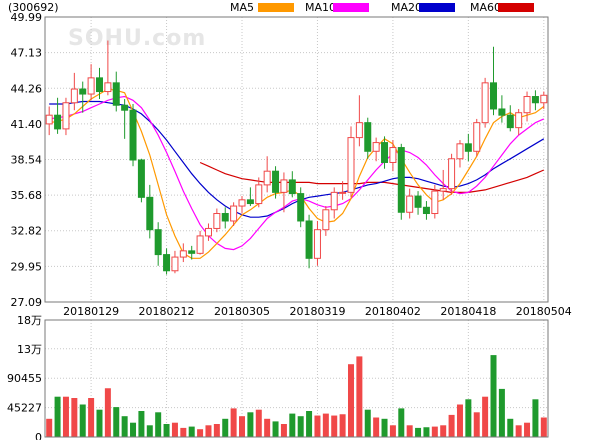 This screenshot has height=440, width=600. I want to click on price-tick-label: 29.95, so click(27, 266).